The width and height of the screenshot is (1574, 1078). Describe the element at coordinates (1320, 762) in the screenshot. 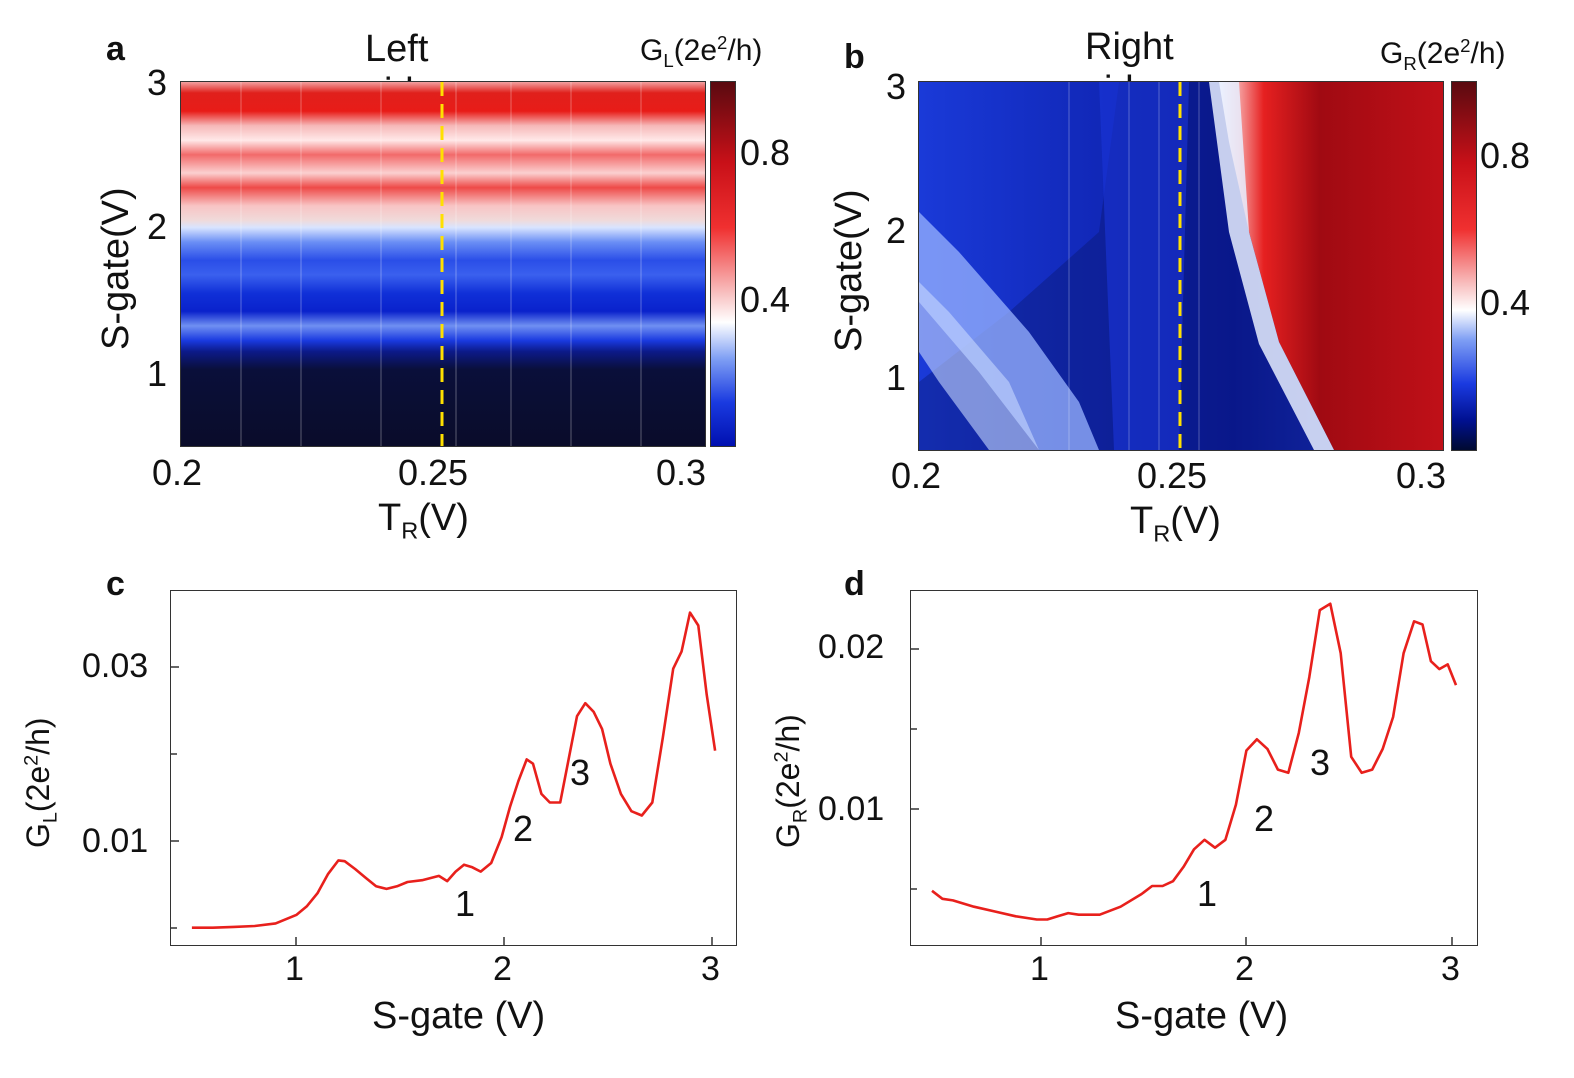

I see `peak-annotation-d: 3` at that location.